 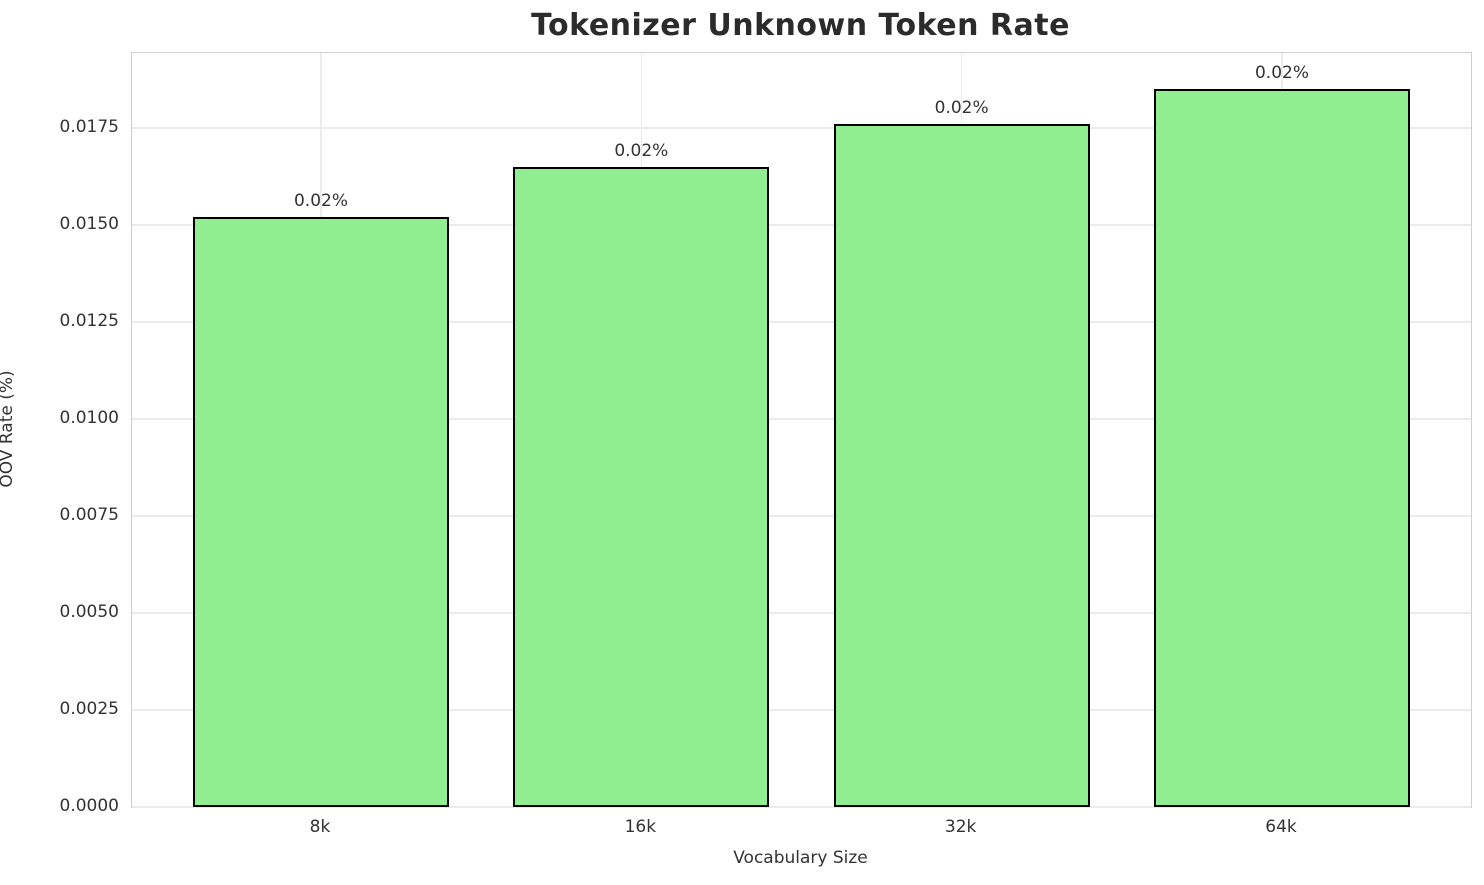 I want to click on y-tick-label: 0.0025, so click(x=89, y=708).